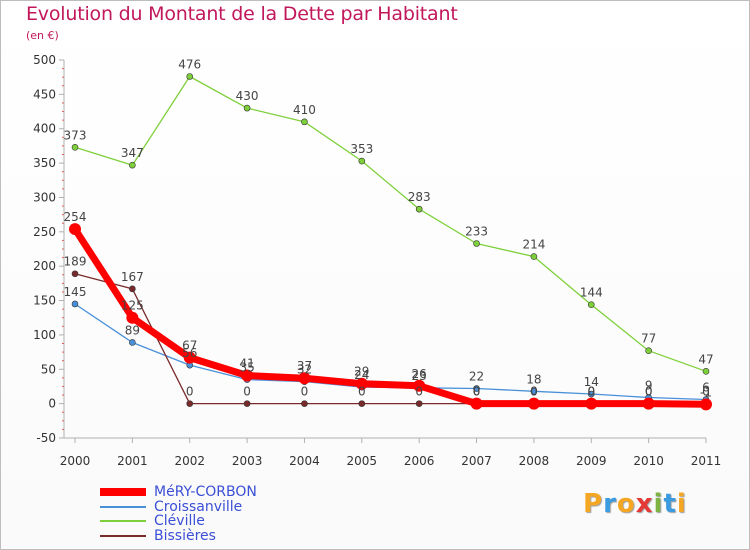 The height and width of the screenshot is (550, 750). Describe the element at coordinates (247, 461) in the screenshot. I see `x-tick-label: 2003` at that location.